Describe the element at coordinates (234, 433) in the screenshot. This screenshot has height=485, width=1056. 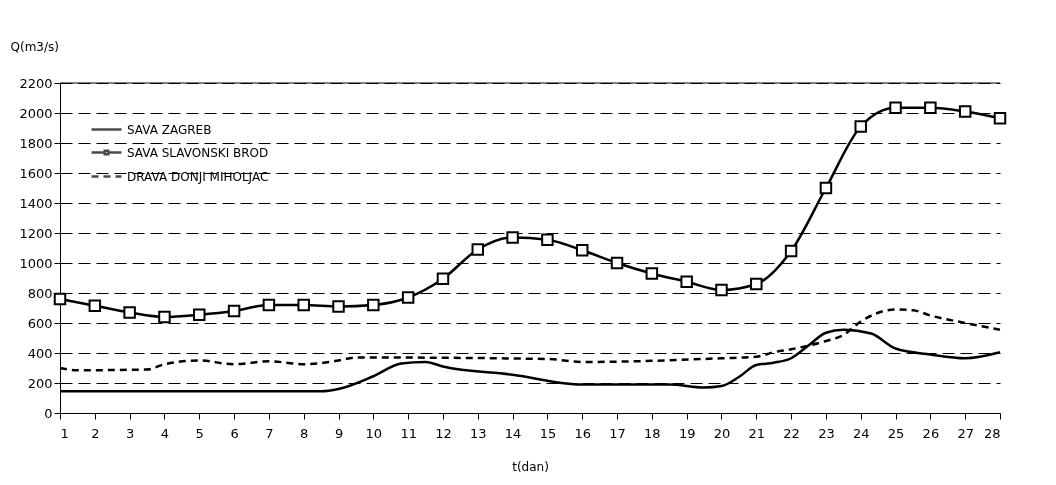
I see `x-tick-label: 6` at that location.